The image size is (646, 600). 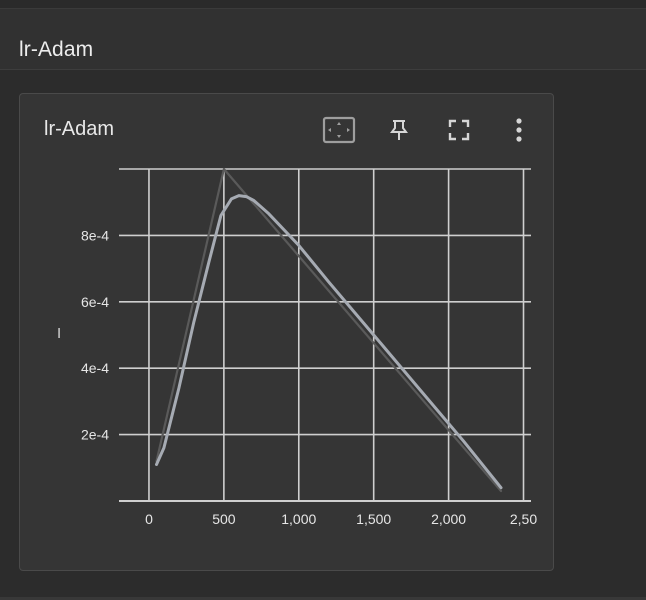 What do you see at coordinates (323, 39) in the screenshot?
I see `section-header: lr-Adam` at bounding box center [323, 39].